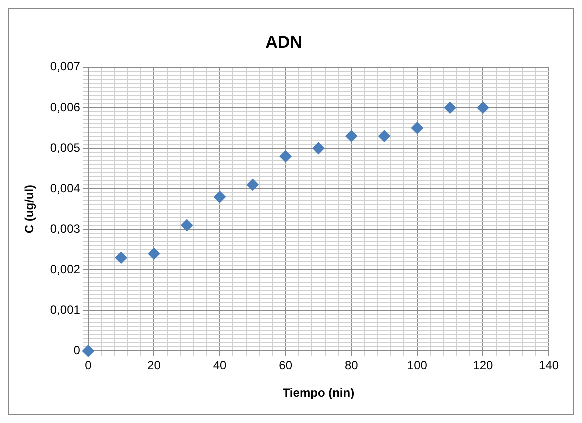 This screenshot has width=582, height=423. I want to click on y-tick-label: 0,002, so click(65, 269).